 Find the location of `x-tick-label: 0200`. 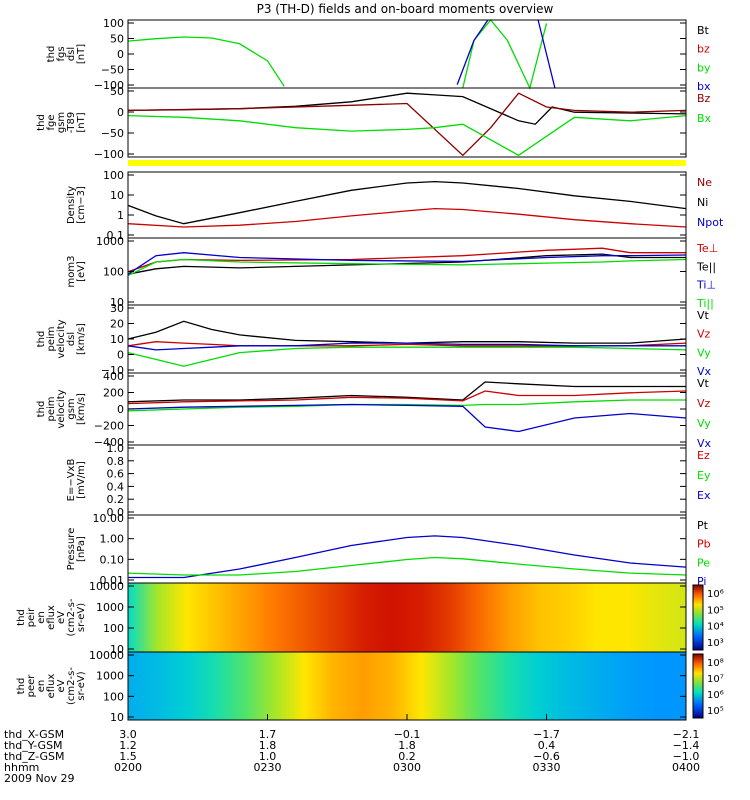

x-tick-label: 0200 is located at coordinates (128, 767).